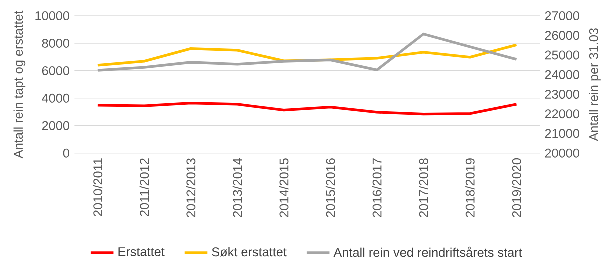  What do you see at coordinates (562, 94) in the screenshot?
I see `y2-tick-label: 23000` at bounding box center [562, 94].